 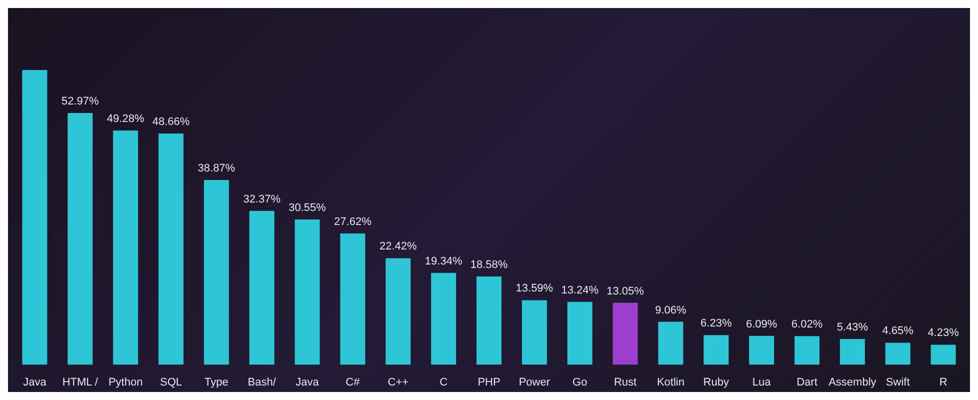 What do you see at coordinates (353, 382) in the screenshot?
I see `x-tick-label: C#` at bounding box center [353, 382].